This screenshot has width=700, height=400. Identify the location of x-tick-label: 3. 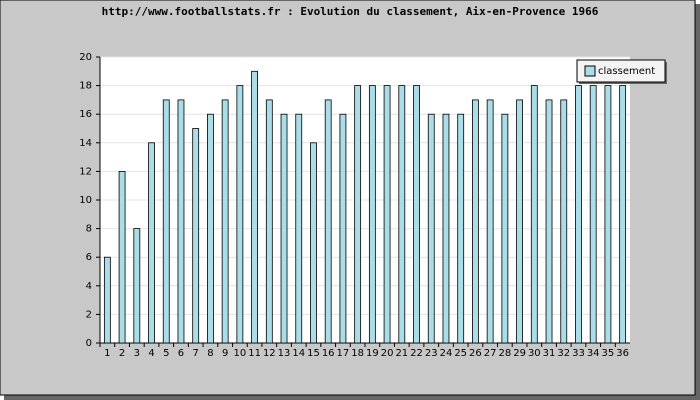
(137, 353).